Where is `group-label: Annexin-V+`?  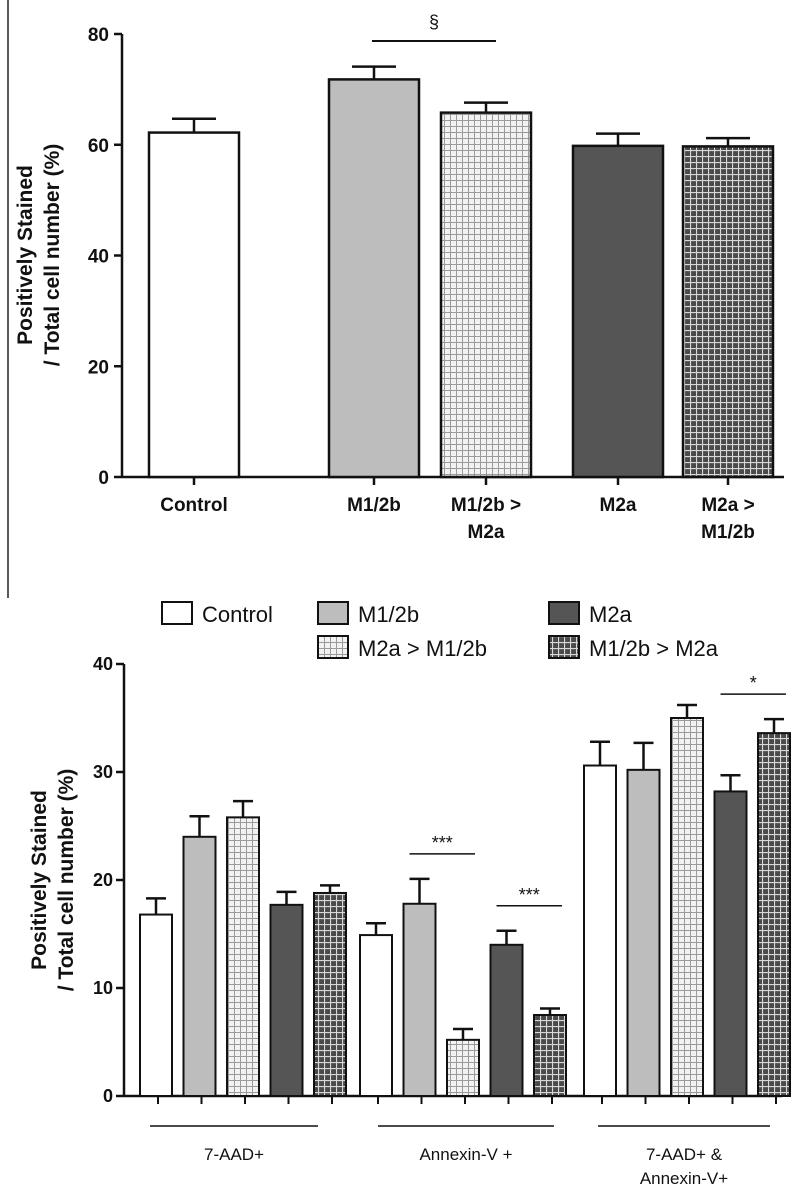
group-label: Annexin-V+ is located at coordinates (684, 1178).